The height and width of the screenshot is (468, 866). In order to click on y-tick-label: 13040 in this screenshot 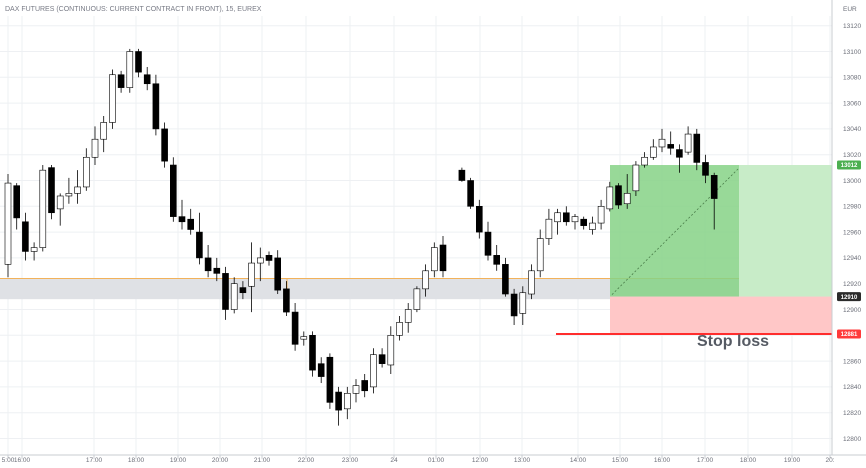, I will do `click(852, 129)`.